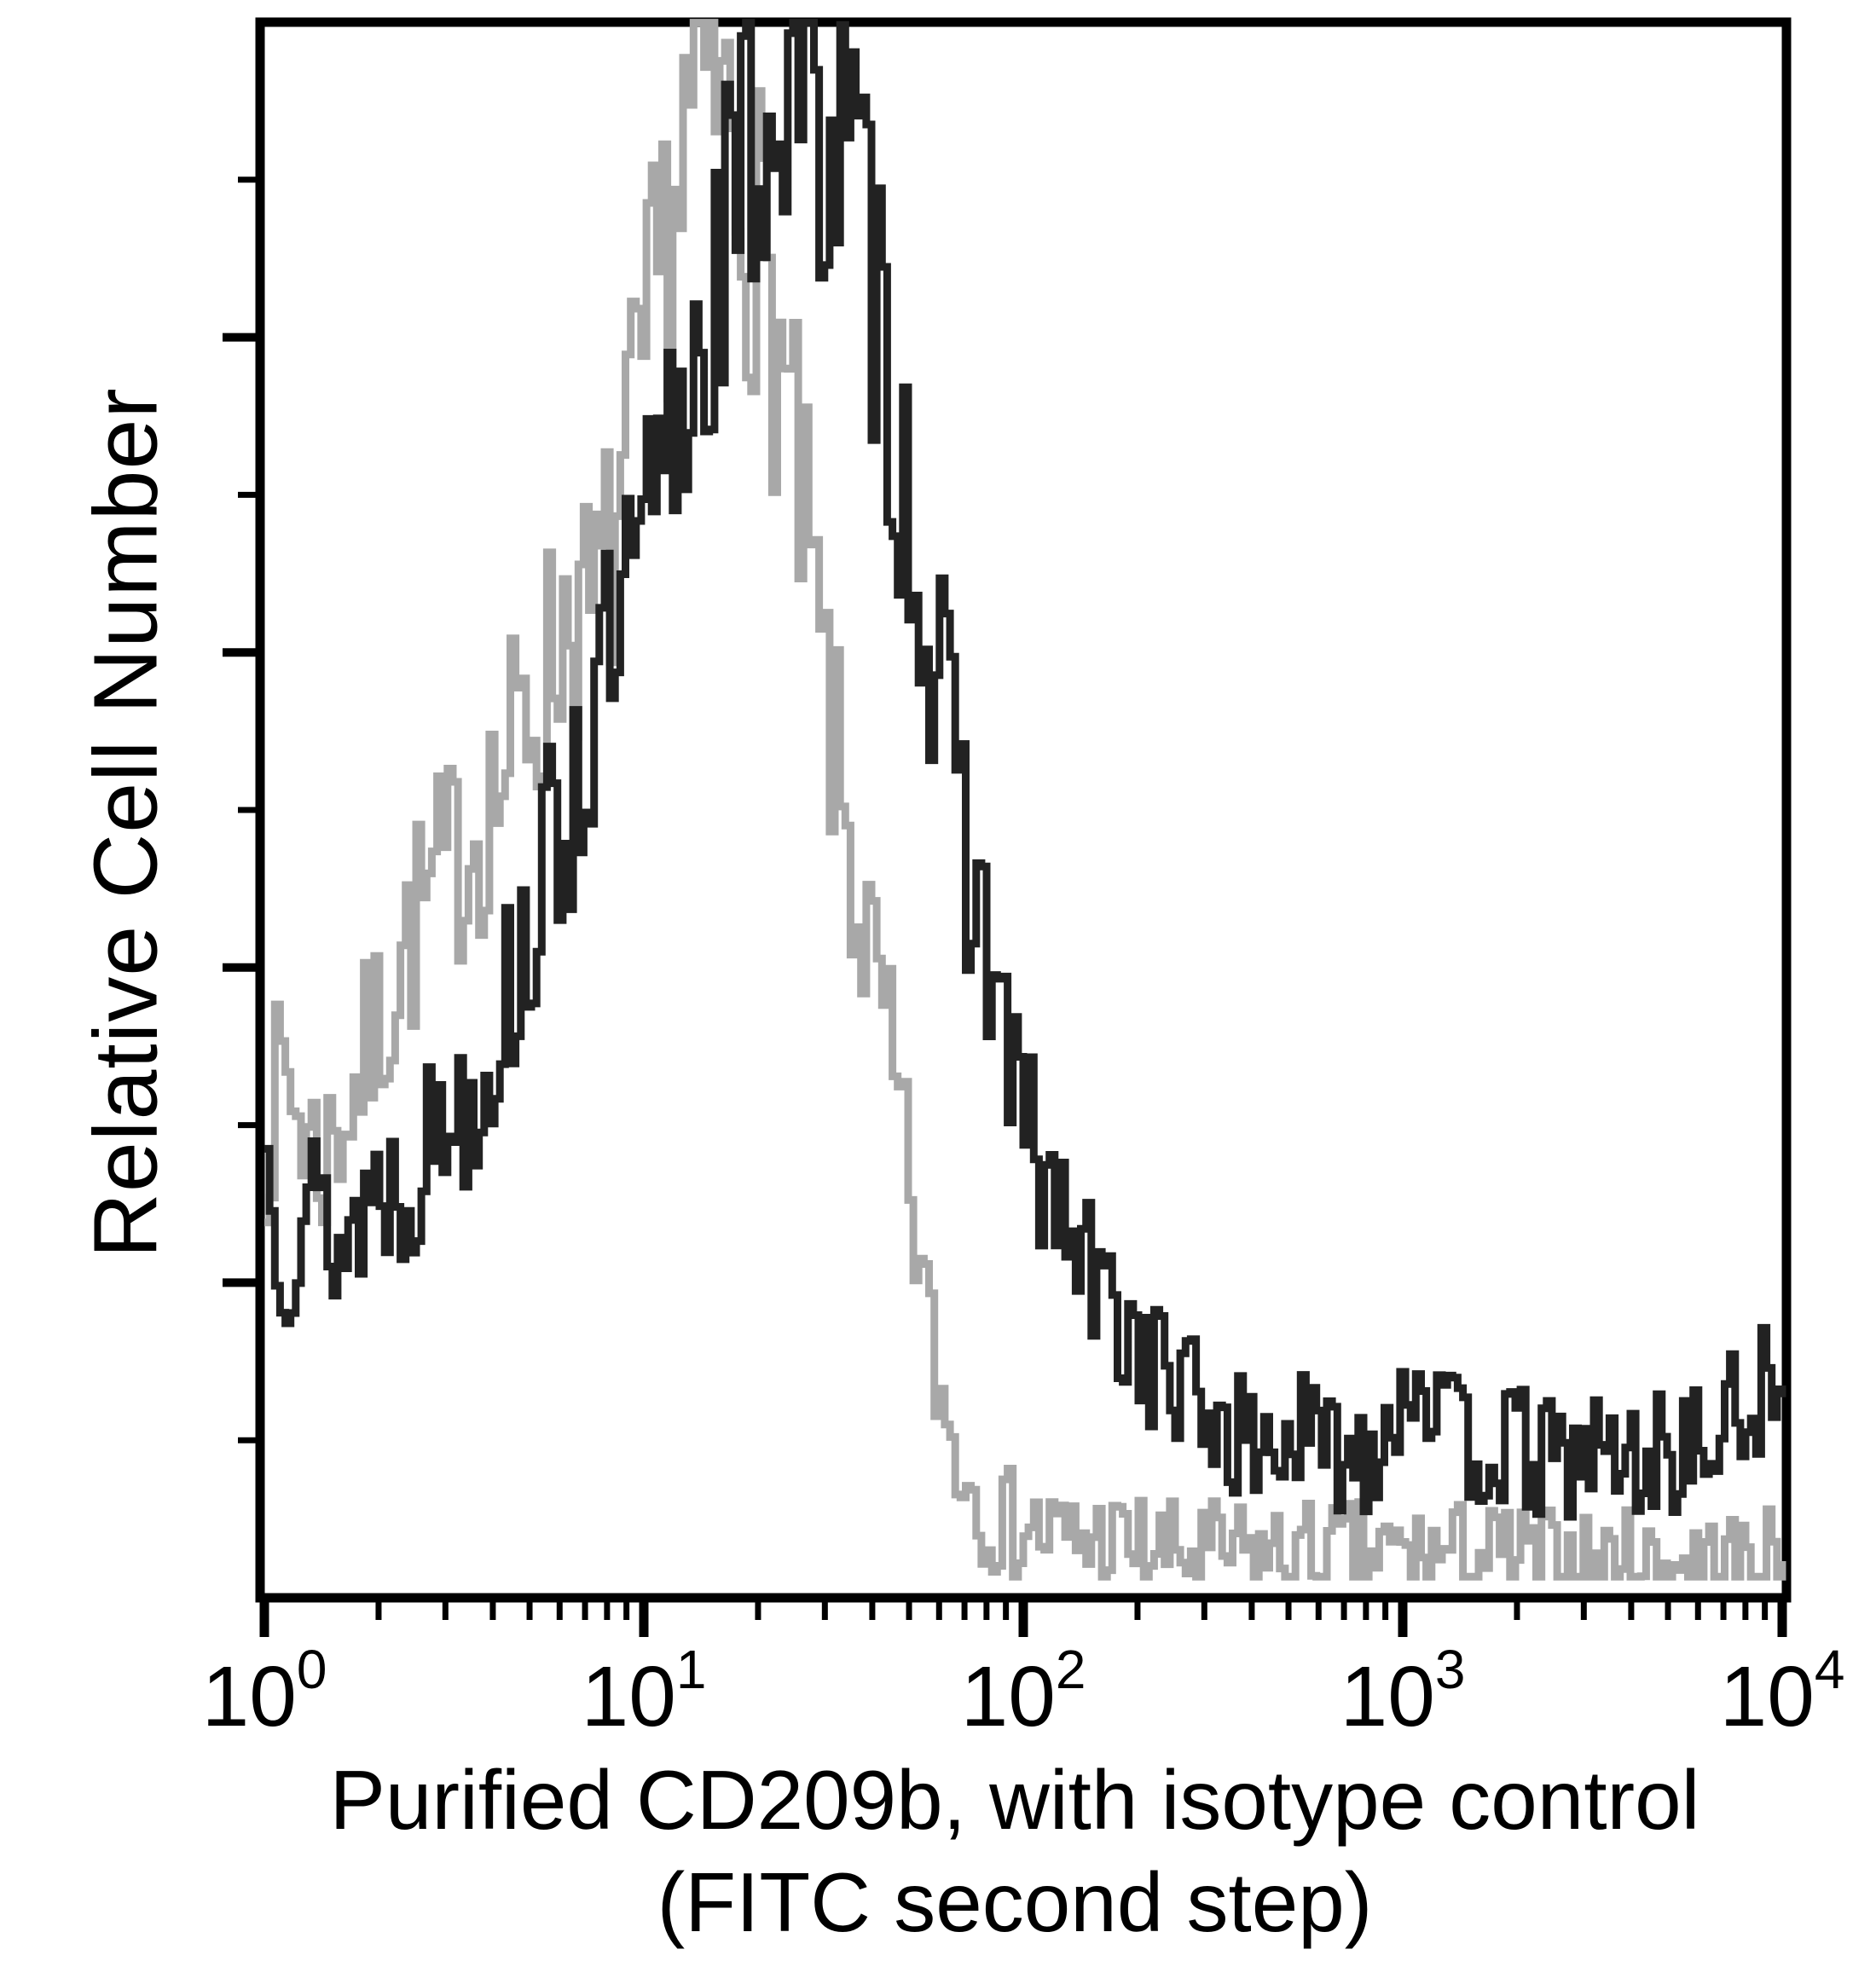 The width and height of the screenshot is (1876, 1961). What do you see at coordinates (645, 1691) in the screenshot?
I see `x-tick-label: 10¹` at bounding box center [645, 1691].